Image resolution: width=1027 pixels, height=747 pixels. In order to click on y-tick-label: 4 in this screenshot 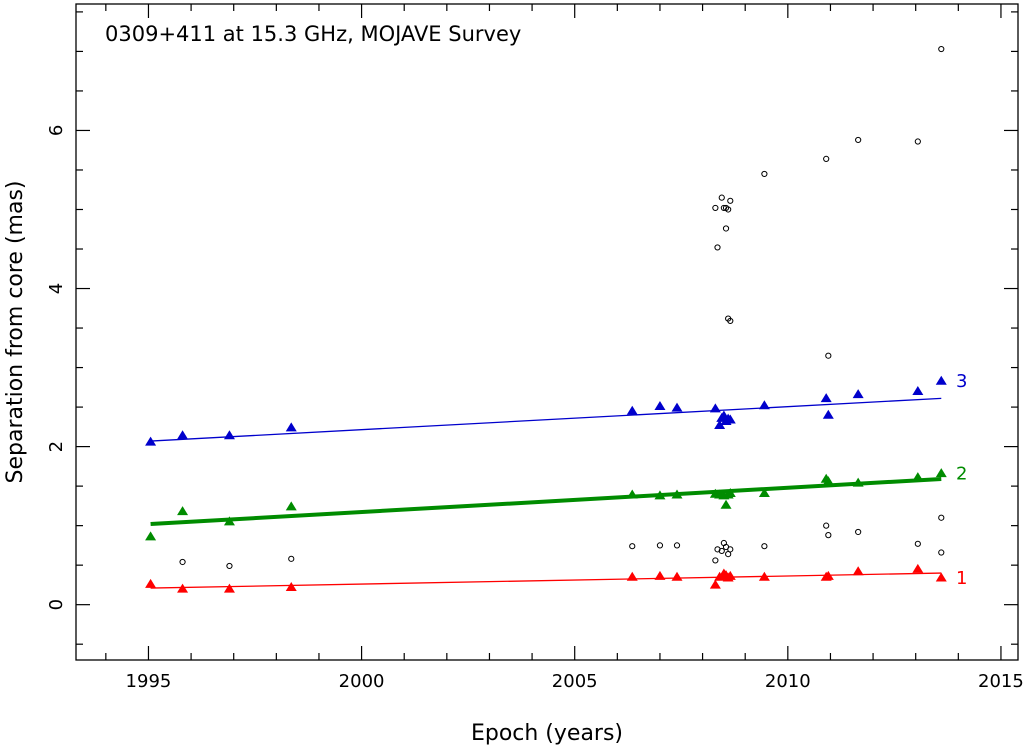, I will do `click(56, 288)`.